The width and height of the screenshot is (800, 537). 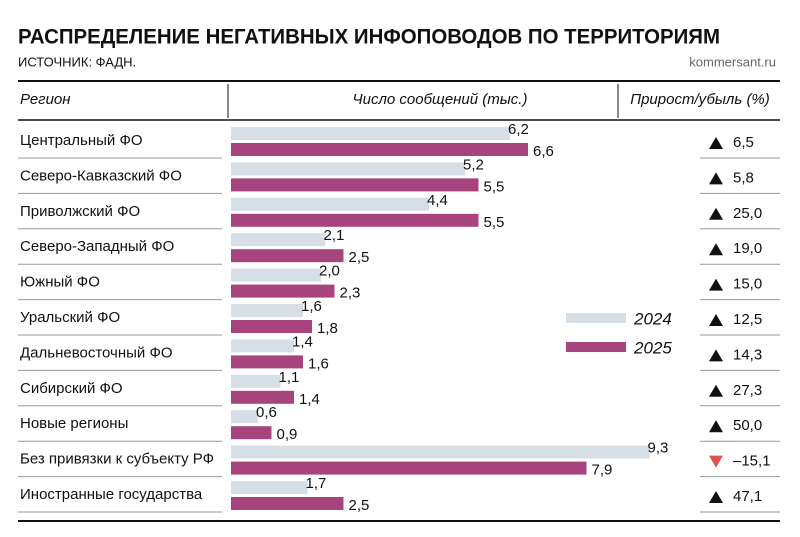 What do you see at coordinates (440, 99) in the screenshot?
I see `column-header: Число сообщений (тыс.)` at bounding box center [440, 99].